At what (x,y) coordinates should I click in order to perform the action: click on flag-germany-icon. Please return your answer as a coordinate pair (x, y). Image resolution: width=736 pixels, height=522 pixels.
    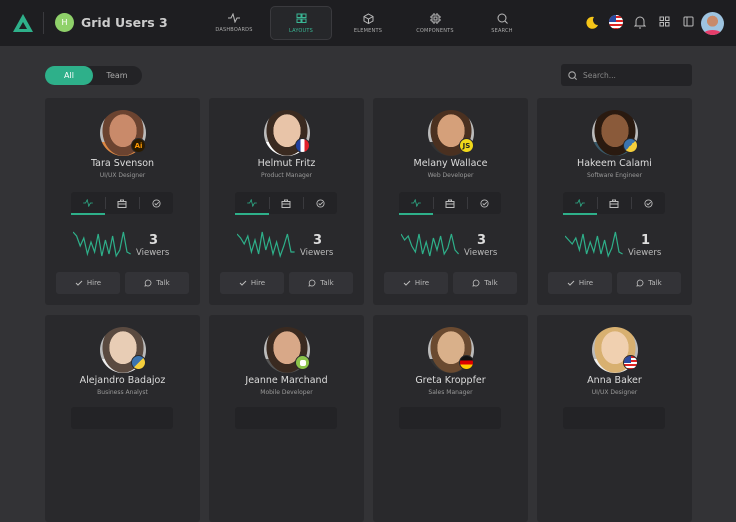
    Looking at the image, I should click on (466, 362).